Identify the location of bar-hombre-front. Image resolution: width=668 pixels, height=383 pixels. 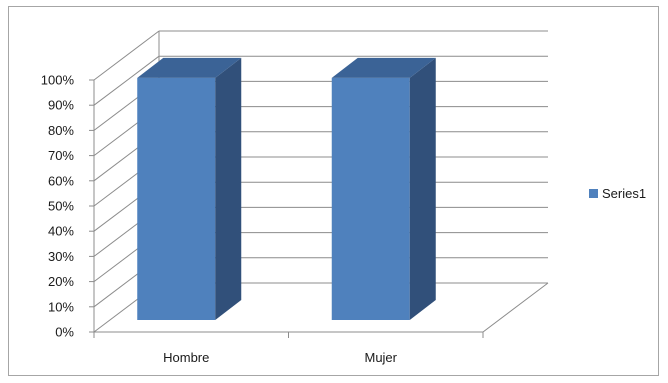
(176, 199).